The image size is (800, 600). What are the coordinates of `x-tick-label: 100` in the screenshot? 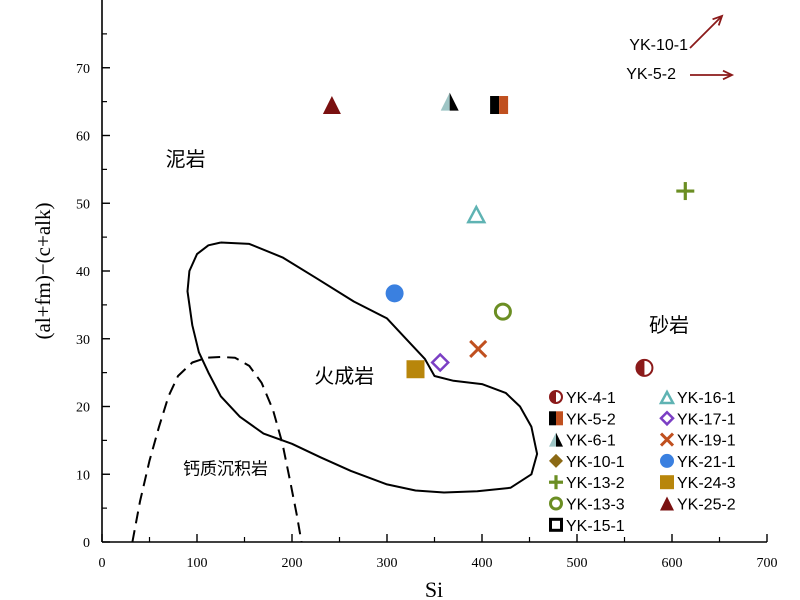 It's located at (197, 563).